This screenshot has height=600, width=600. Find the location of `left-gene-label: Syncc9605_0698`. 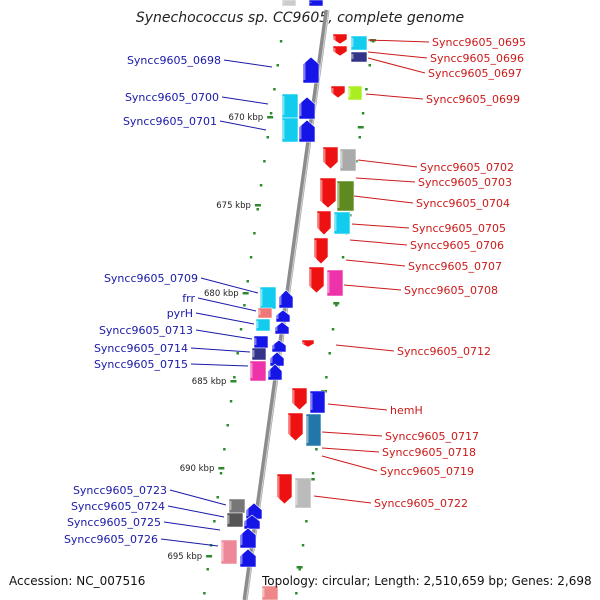

left-gene-label: Syncc9605_0698 is located at coordinates (174, 60).